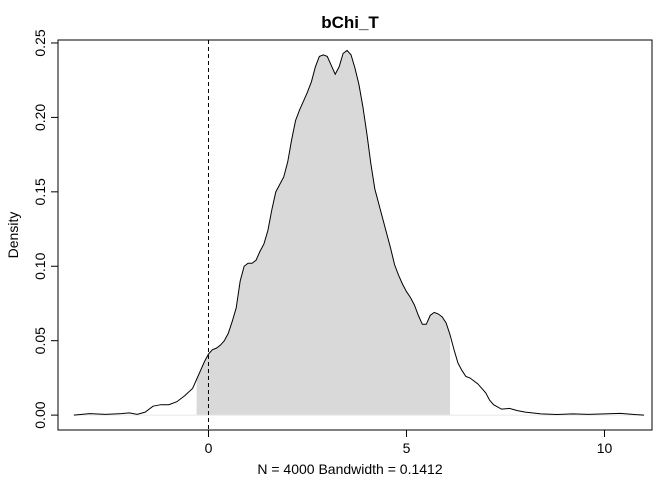 Image resolution: width=672 pixels, height=480 pixels. What do you see at coordinates (40, 414) in the screenshot?
I see `y-tick-label: 0.00` at bounding box center [40, 414].